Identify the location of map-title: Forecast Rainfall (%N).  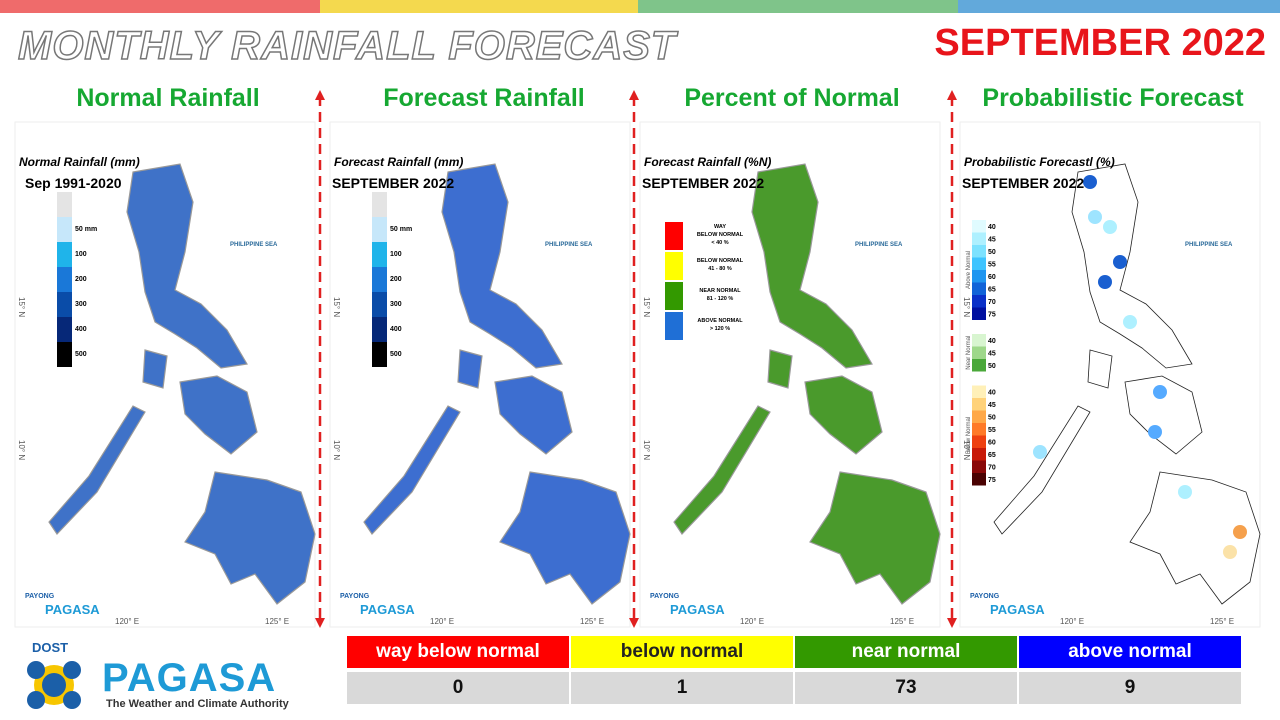
(707, 162).